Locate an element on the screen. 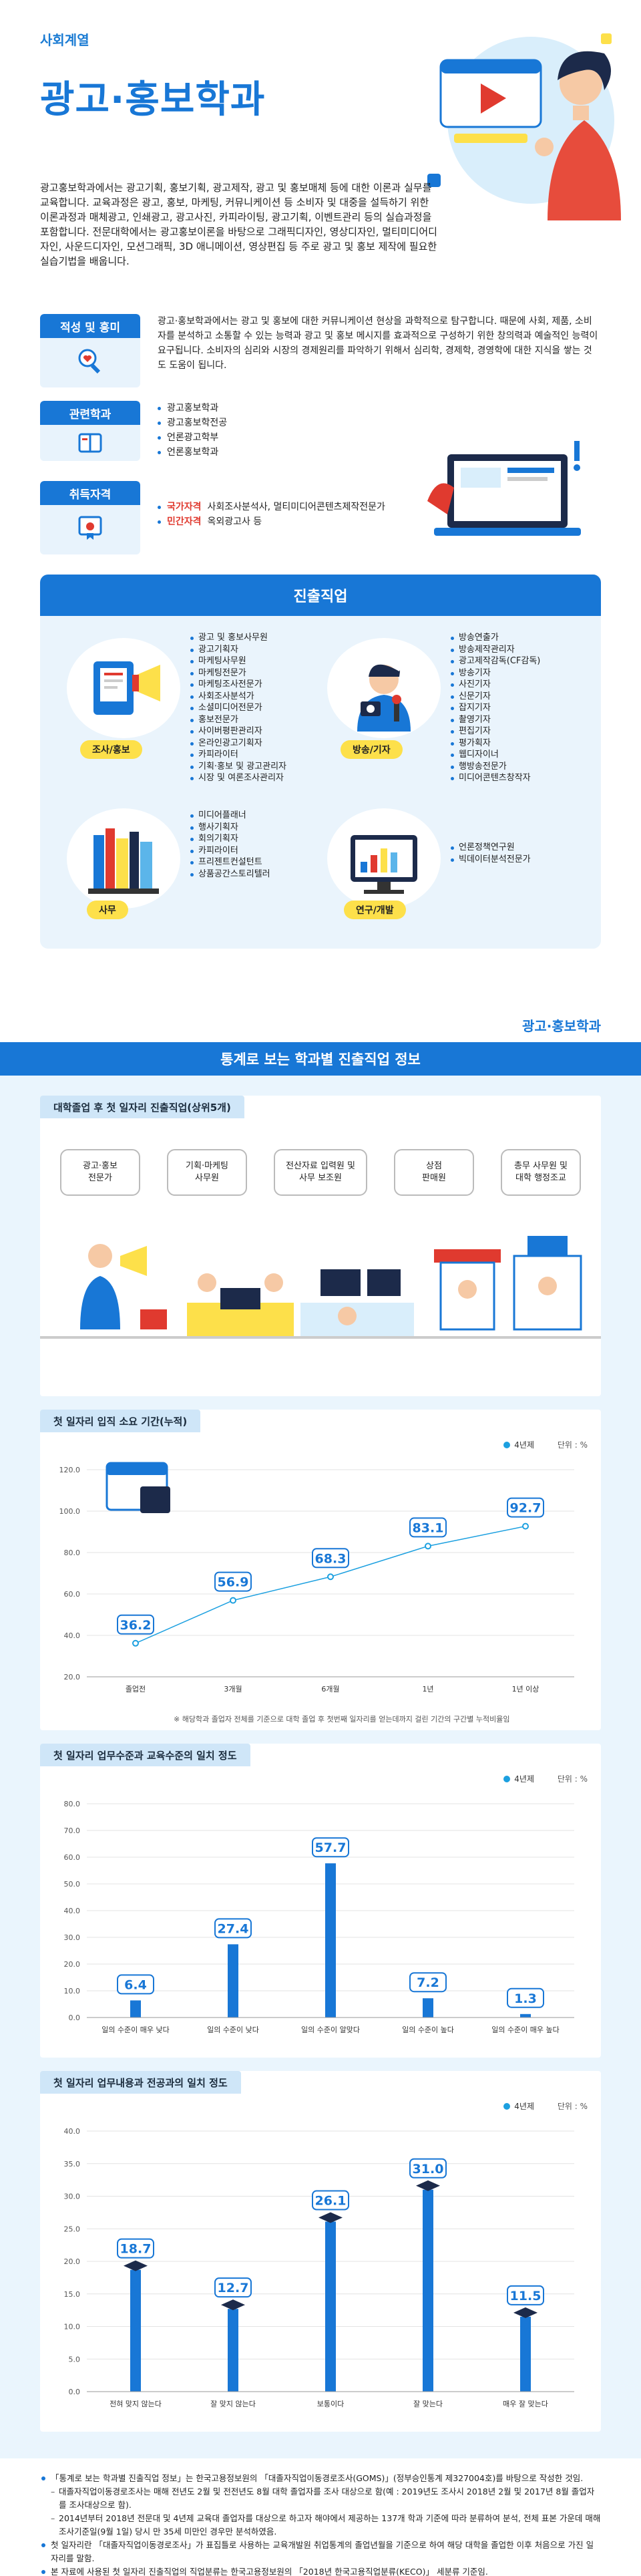 The width and height of the screenshot is (641, 2576). job-item: 사진기자 is located at coordinates (496, 685).